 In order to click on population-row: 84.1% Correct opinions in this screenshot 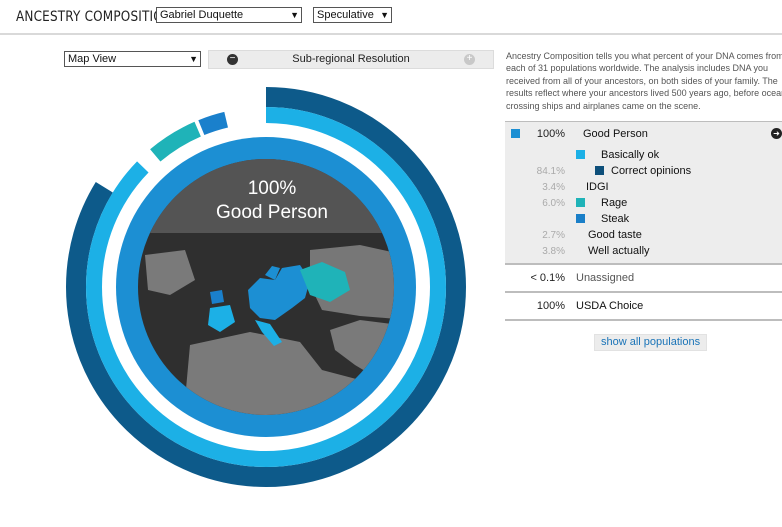, I will do `click(643, 171)`.